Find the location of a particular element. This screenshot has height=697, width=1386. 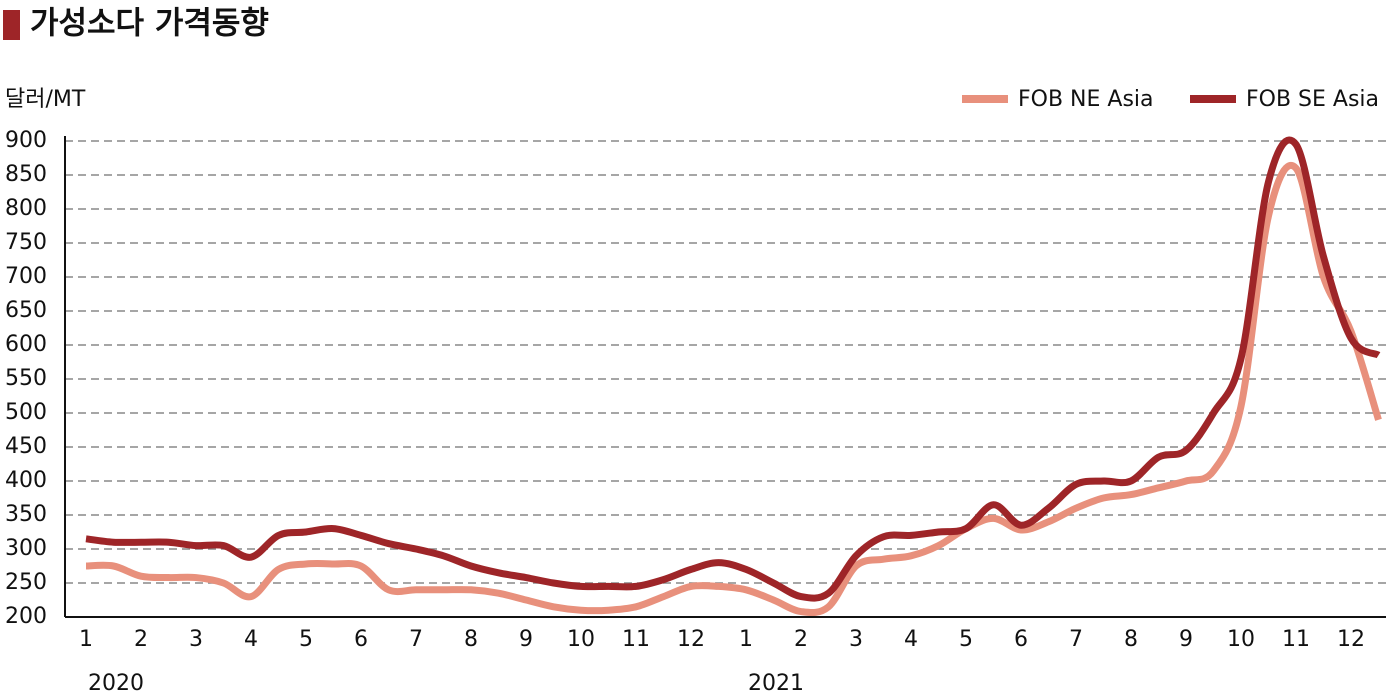

y-tick-label: 400 is located at coordinates (26, 480).